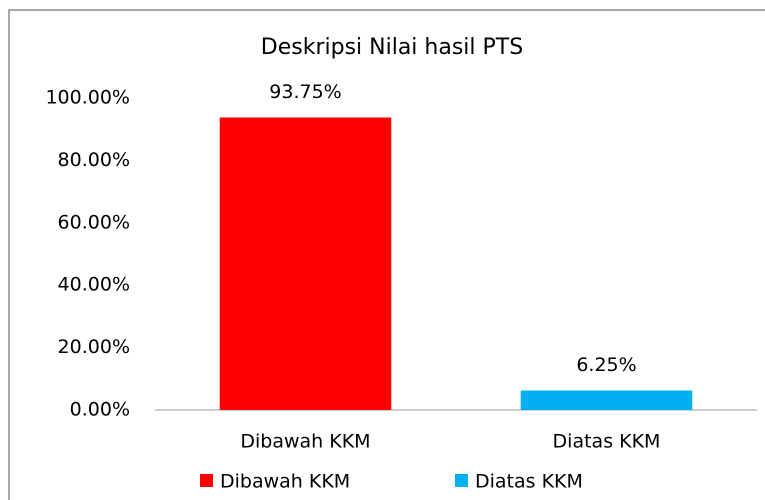 This screenshot has width=765, height=500. I want to click on y-tick-label: 60.00%, so click(94, 222).